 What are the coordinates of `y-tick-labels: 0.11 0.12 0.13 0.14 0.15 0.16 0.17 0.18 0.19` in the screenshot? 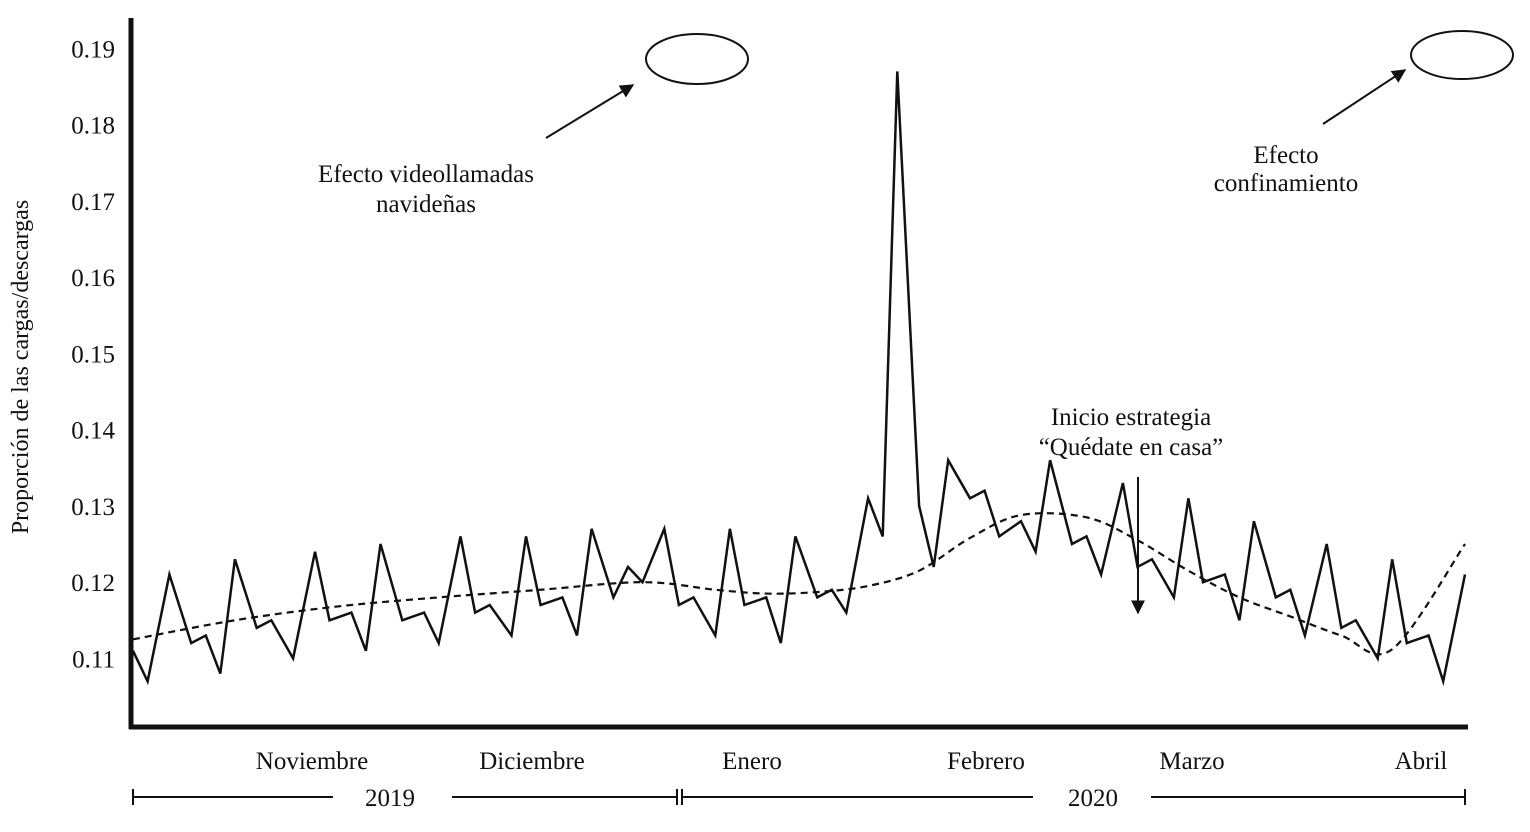 It's located at (93, 354).